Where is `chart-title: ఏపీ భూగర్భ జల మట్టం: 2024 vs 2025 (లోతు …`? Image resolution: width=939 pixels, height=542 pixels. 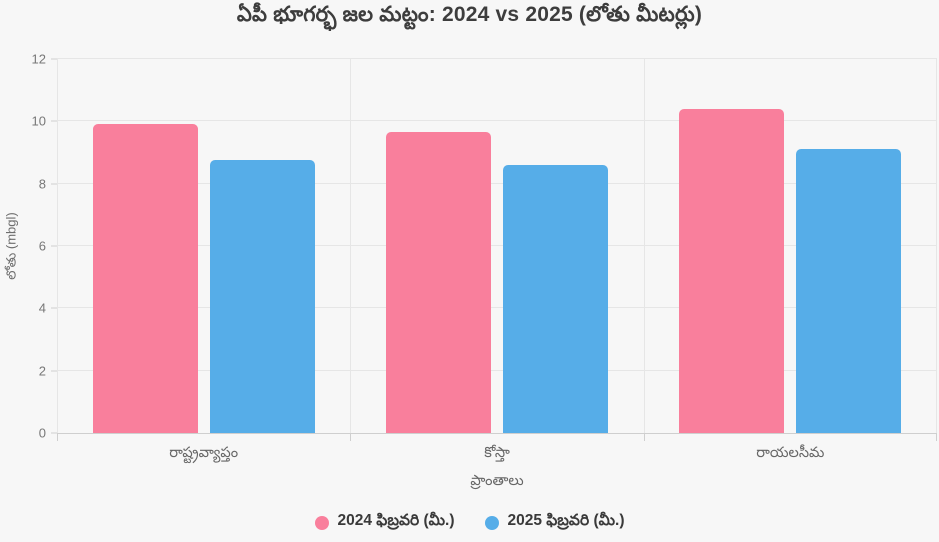
chart-title: ఏపీ భూగర్భ జల మట్టం: 2024 vs 2025 (లోతు … is located at coordinates (469, 14).